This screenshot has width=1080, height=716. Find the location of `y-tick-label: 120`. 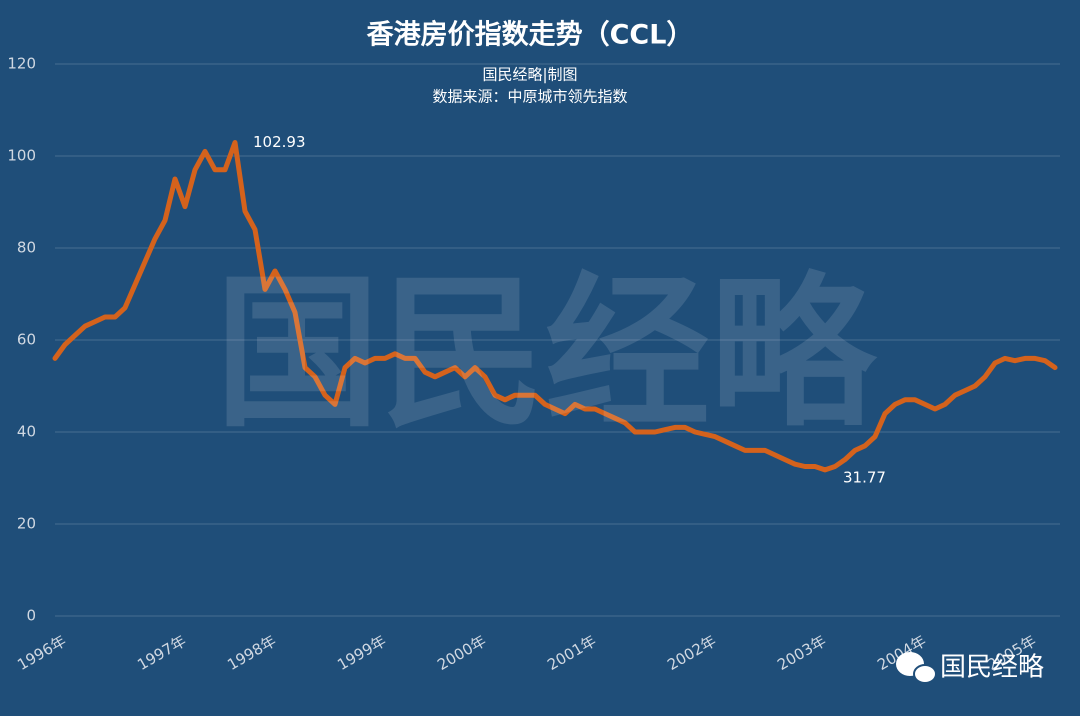

y-tick-label: 120 is located at coordinates (21, 64).